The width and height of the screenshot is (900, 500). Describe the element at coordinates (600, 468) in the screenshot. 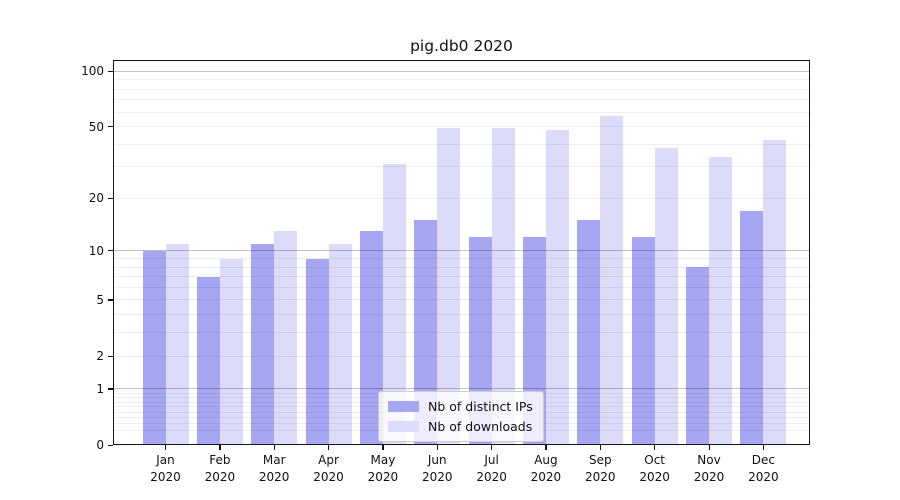

I see `x-tick-label: Sep 2020` at that location.